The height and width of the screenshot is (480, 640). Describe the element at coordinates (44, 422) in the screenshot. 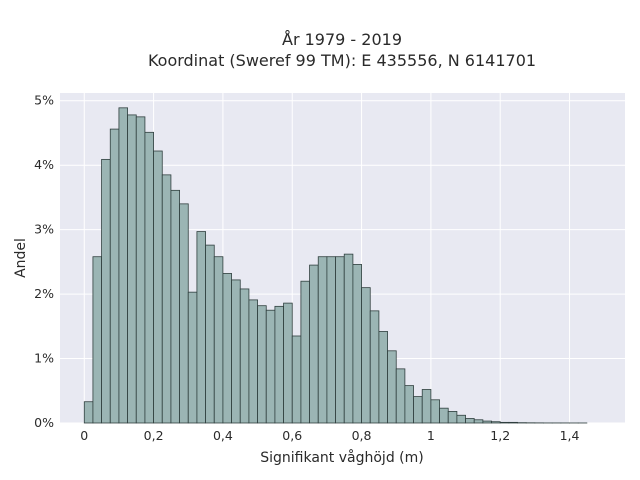

I see `y-tick-label: 0%` at that location.